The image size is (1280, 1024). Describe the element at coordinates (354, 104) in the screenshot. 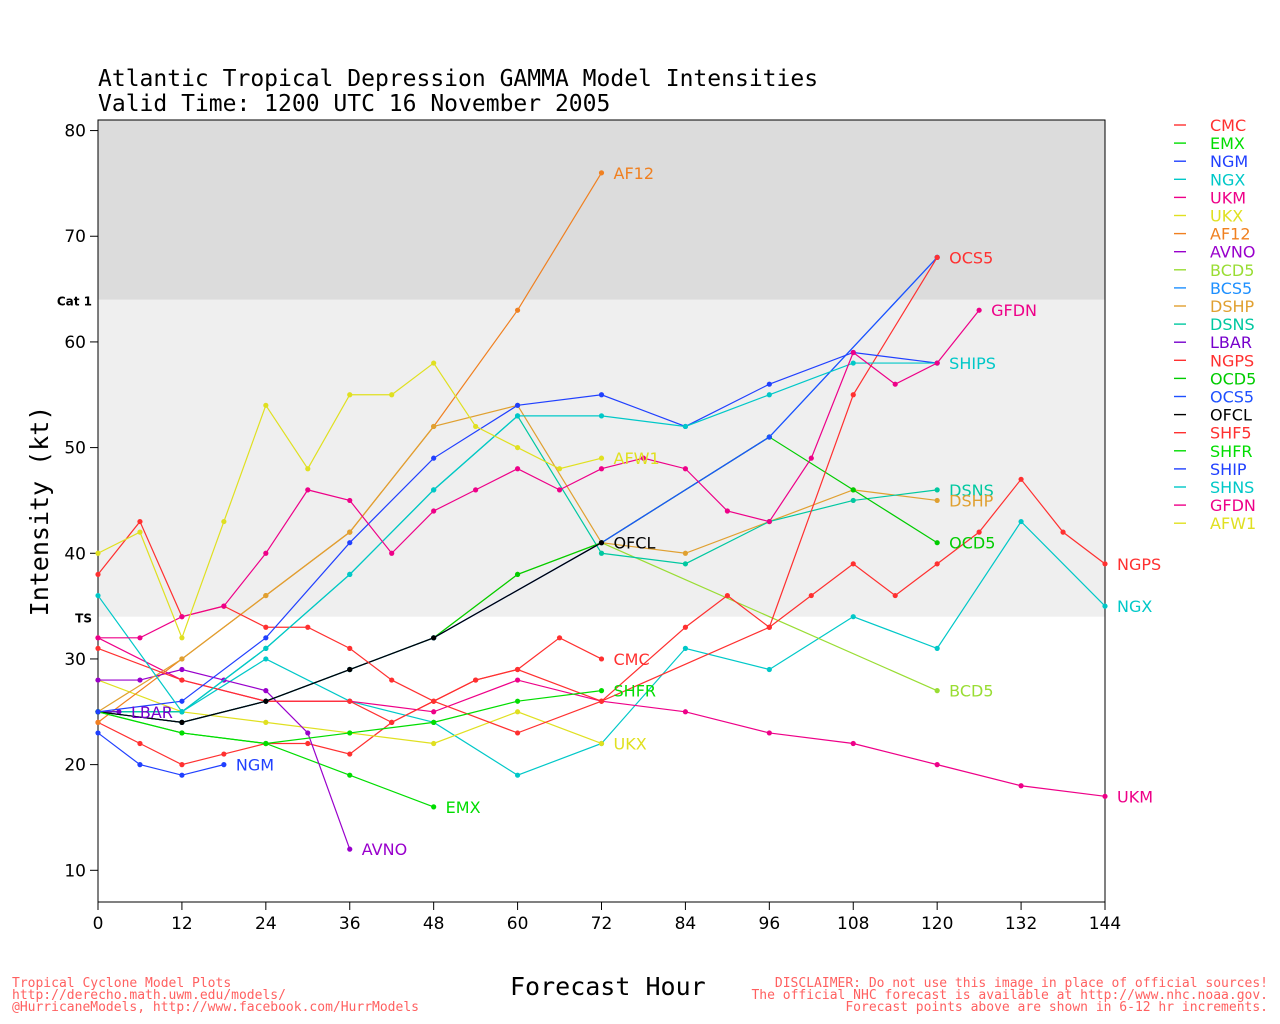

I see `chart-subtitle: Valid Time: 1200 UTC 16 November 2005` at that location.